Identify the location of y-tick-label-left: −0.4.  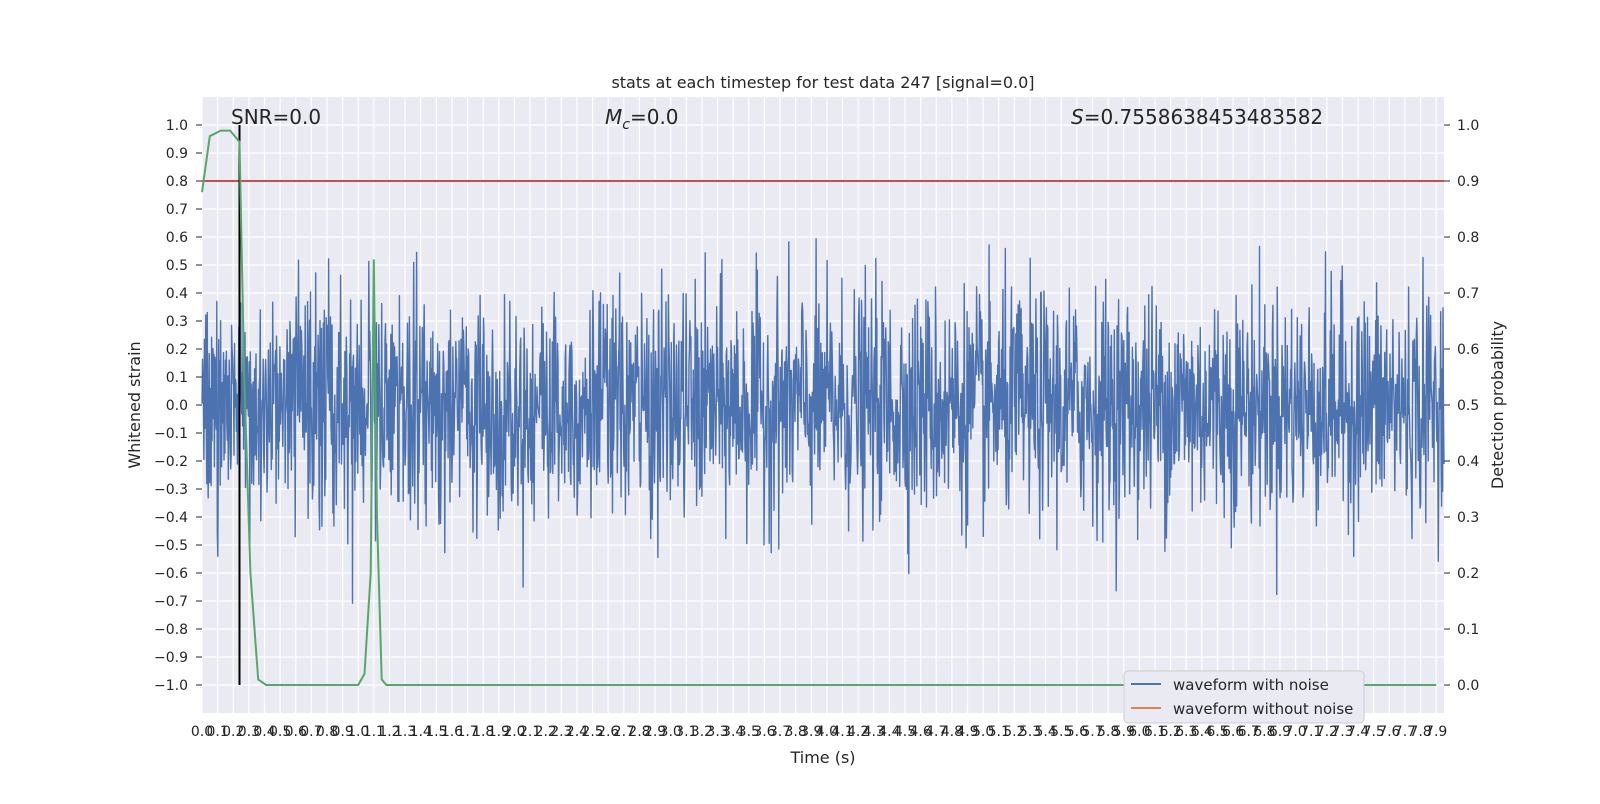
(171, 518).